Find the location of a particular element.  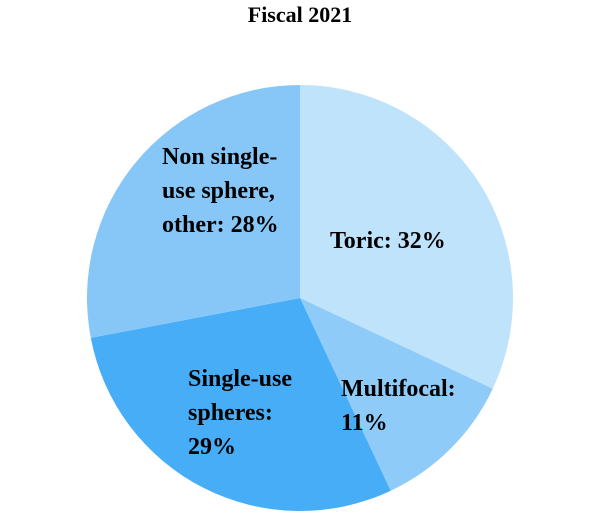

slice-label: Non single-use sphere, other: 28% is located at coordinates (220, 191).